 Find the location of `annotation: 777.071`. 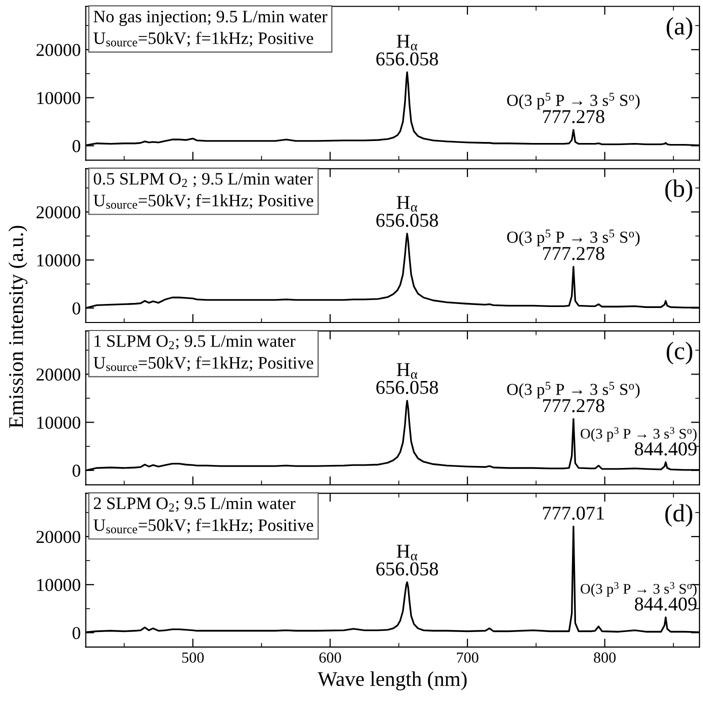

annotation: 777.071 is located at coordinates (573, 513).